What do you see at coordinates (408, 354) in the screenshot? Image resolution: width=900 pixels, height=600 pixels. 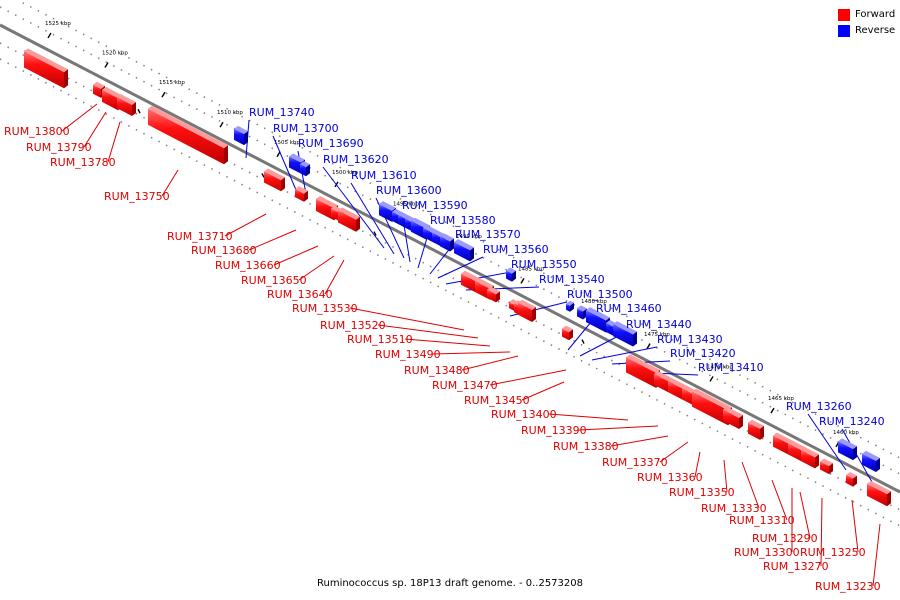 I see `gene-label: RUM_13490` at bounding box center [408, 354].